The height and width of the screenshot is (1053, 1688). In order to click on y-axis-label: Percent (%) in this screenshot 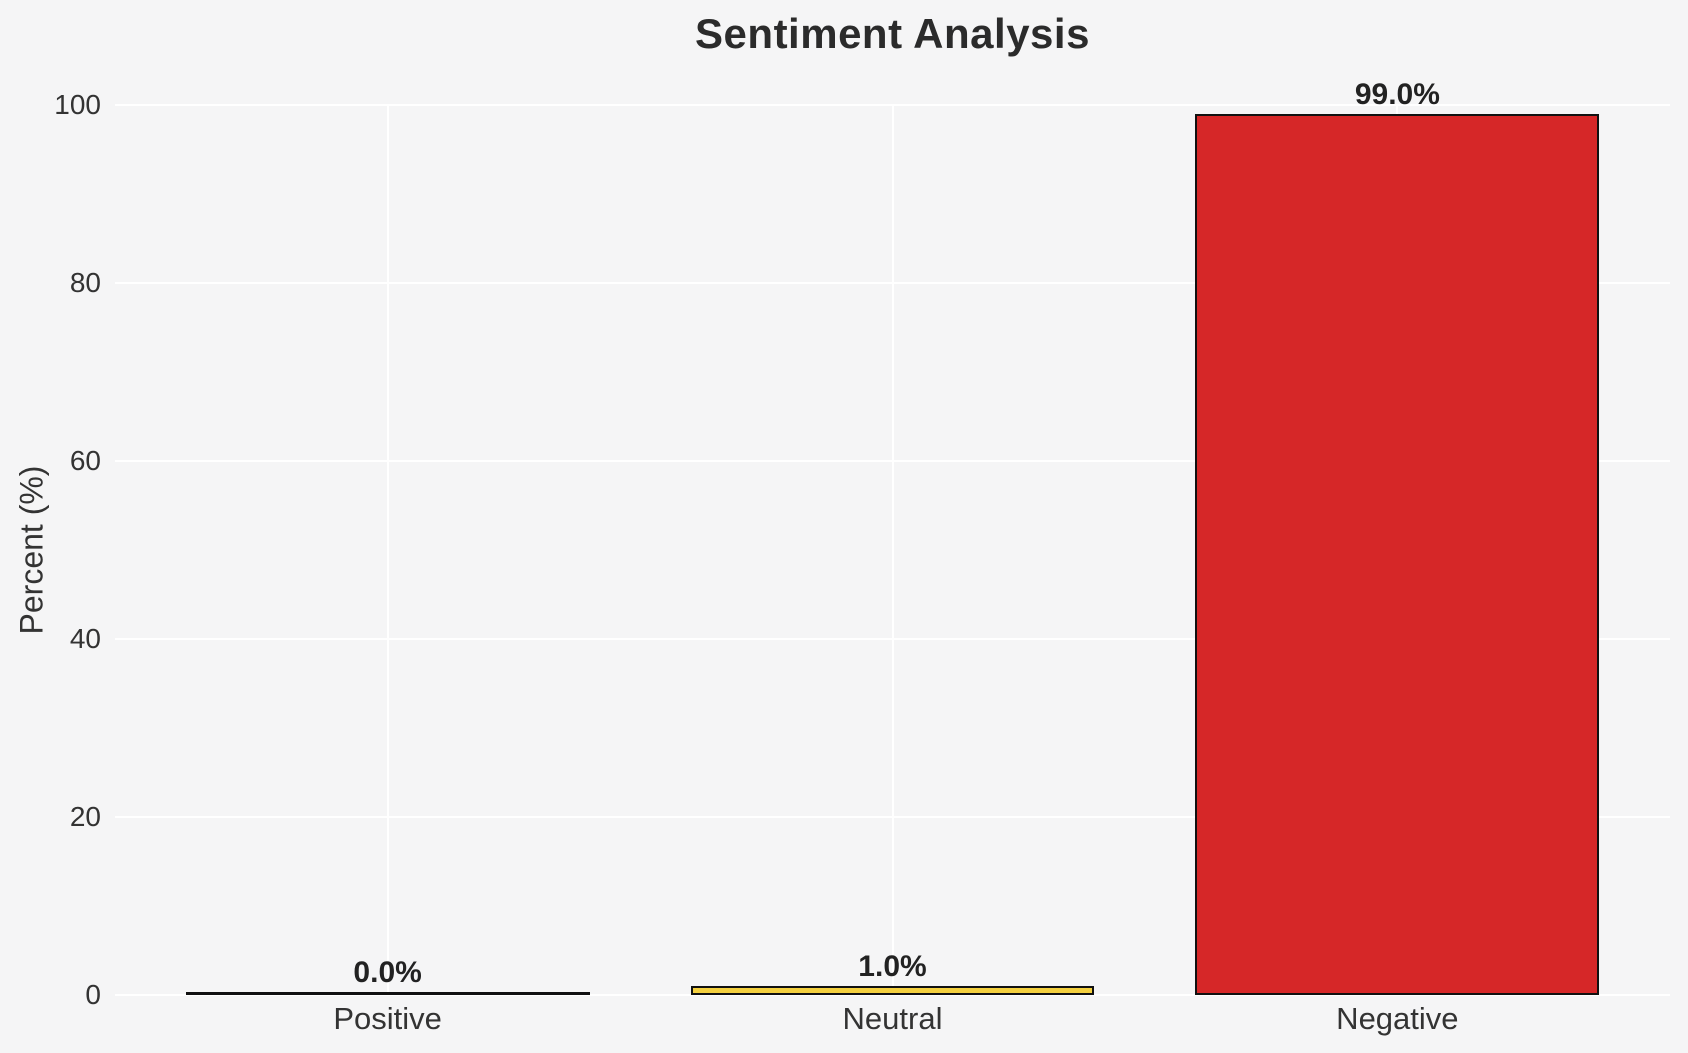, I will do `click(31, 550)`.